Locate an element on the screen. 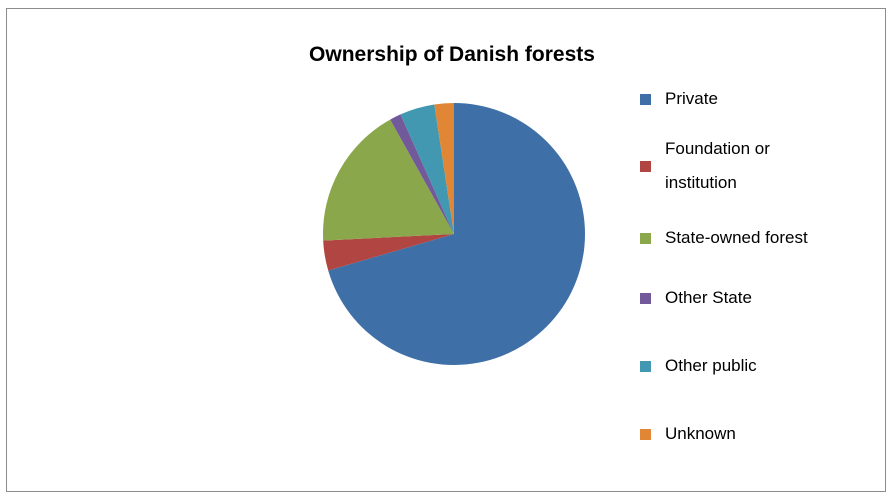  legend-label: Other State is located at coordinates (708, 297).